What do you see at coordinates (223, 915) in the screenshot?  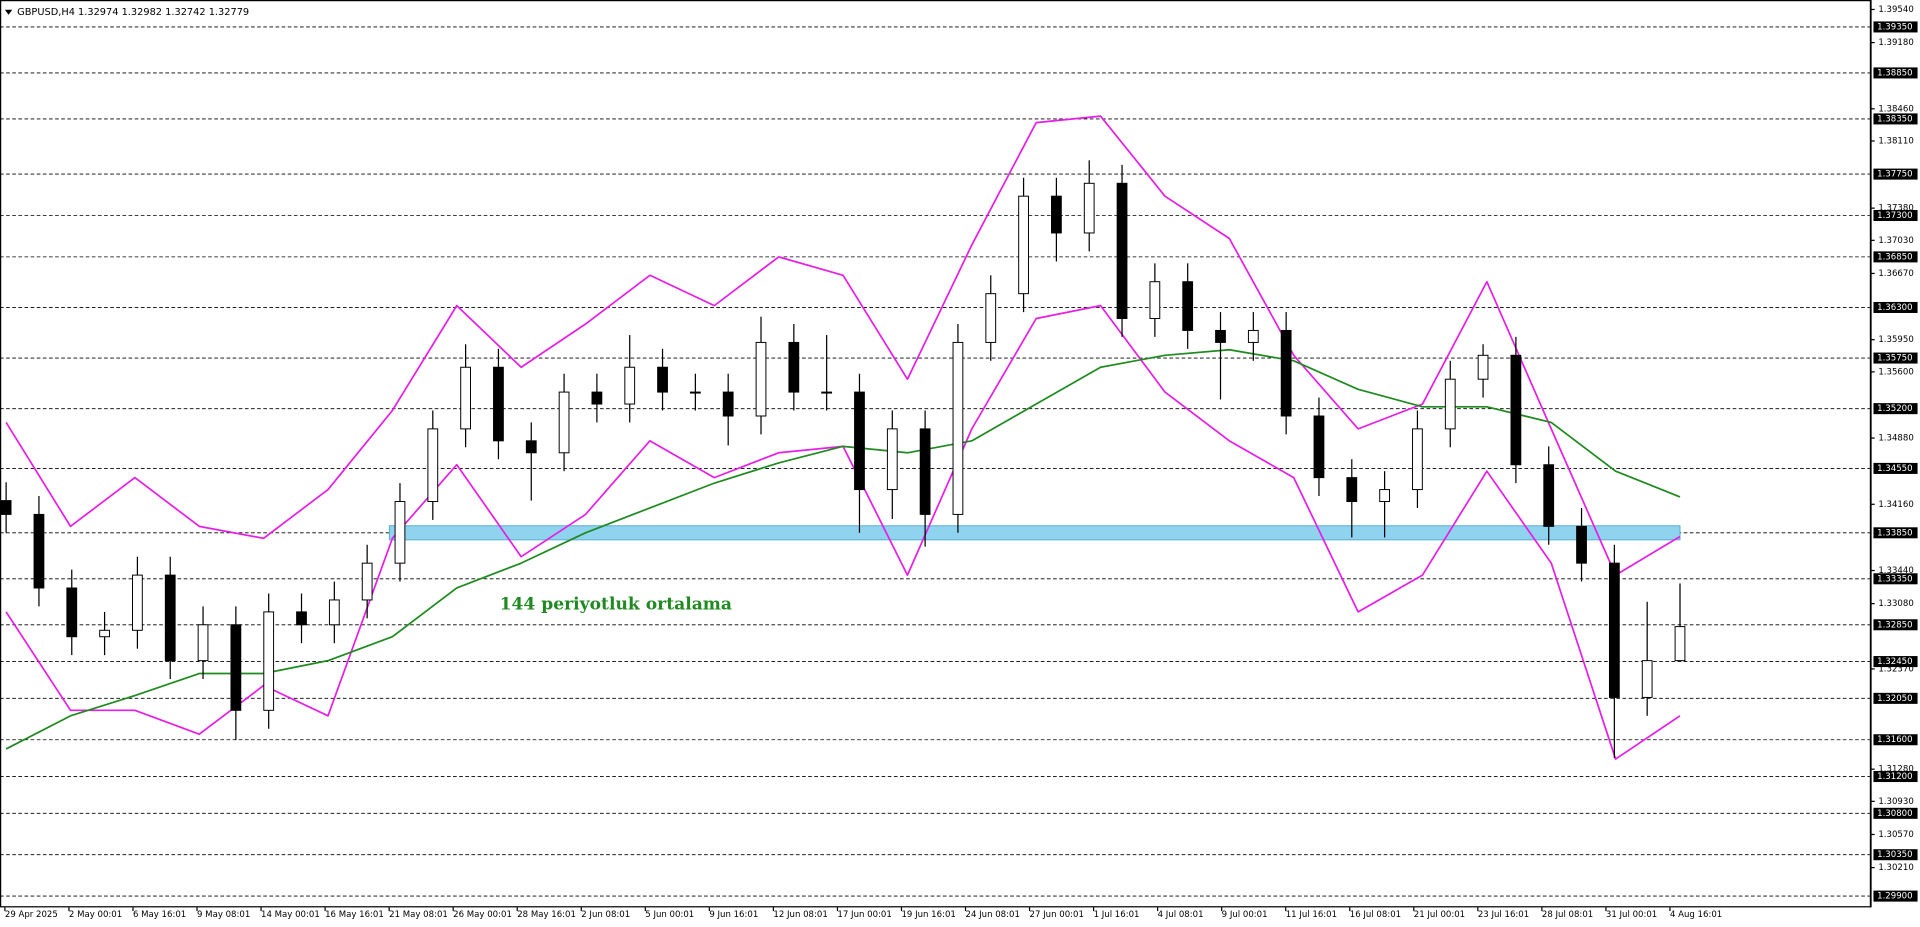 I see `x-tick-label: 9 May 08:01` at bounding box center [223, 915].